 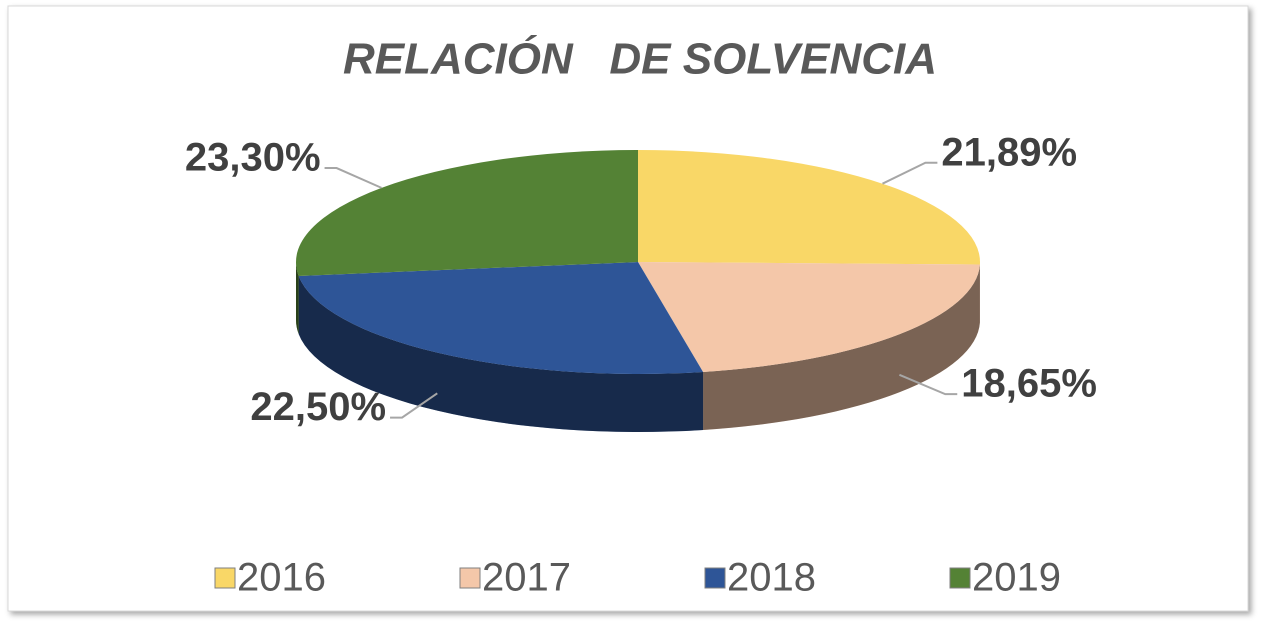 What do you see at coordinates (1009, 152) in the screenshot?
I see `data-label: 21,89%` at bounding box center [1009, 152].